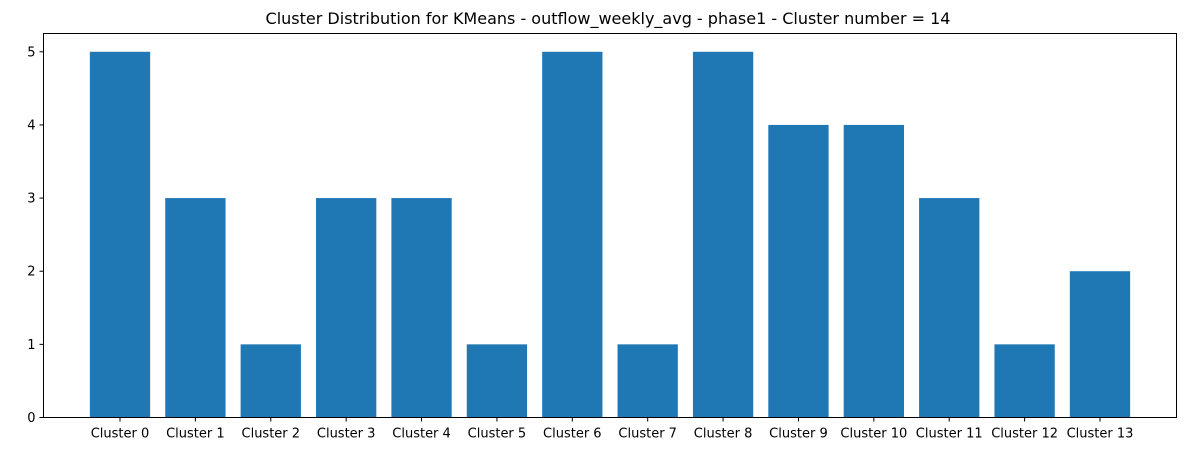  I want to click on x-tick-label: Cluster 0, so click(120, 434).